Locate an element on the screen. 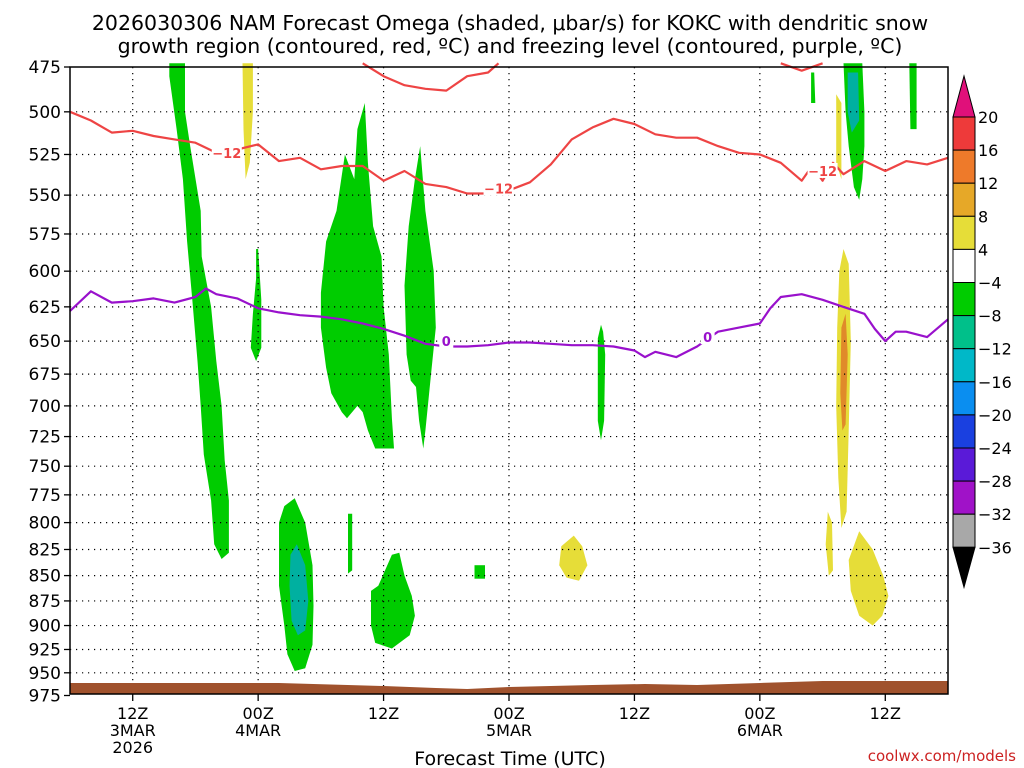 Image resolution: width=1024 pixels, height=768 pixels. y-tick-label-475: 475 is located at coordinates (45, 68).